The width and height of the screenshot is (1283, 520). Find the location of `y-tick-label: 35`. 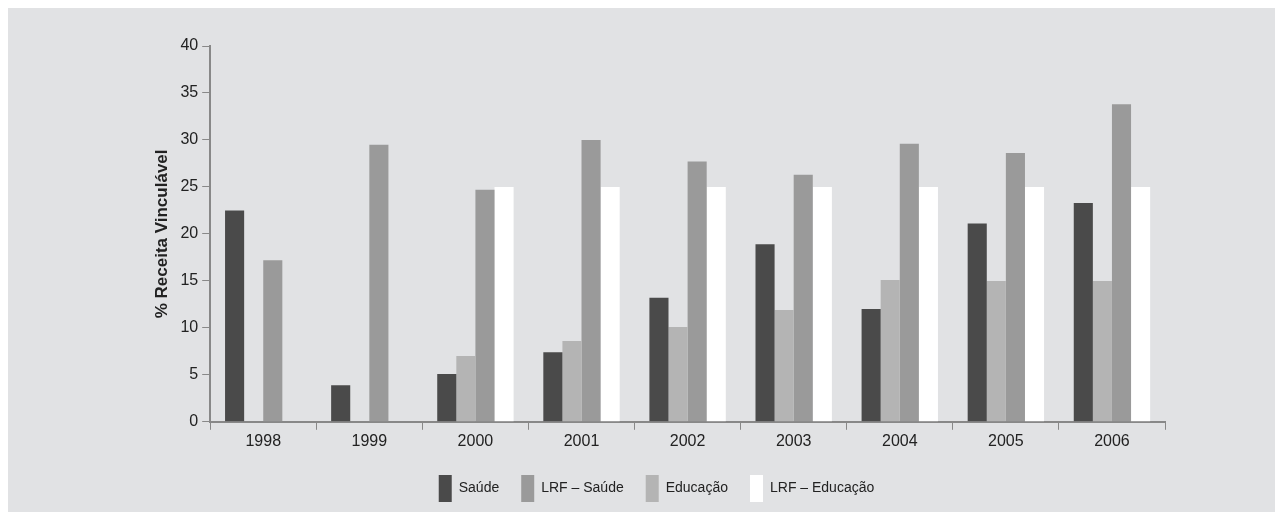

y-tick-label: 35 is located at coordinates (189, 92).